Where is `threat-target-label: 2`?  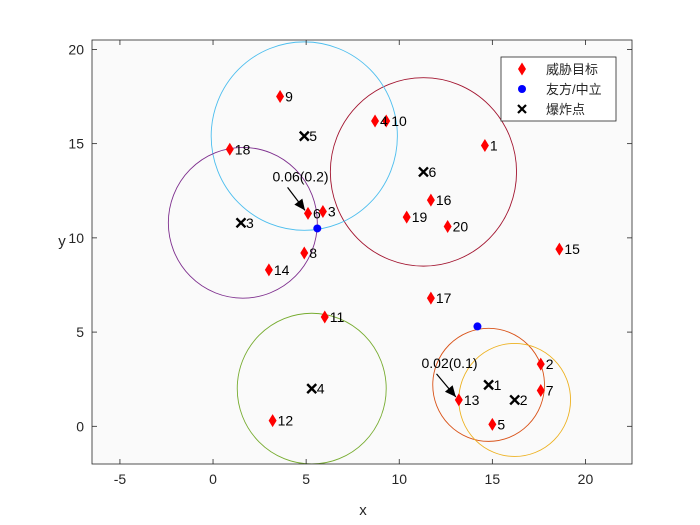 threat-target-label: 2 is located at coordinates (550, 364).